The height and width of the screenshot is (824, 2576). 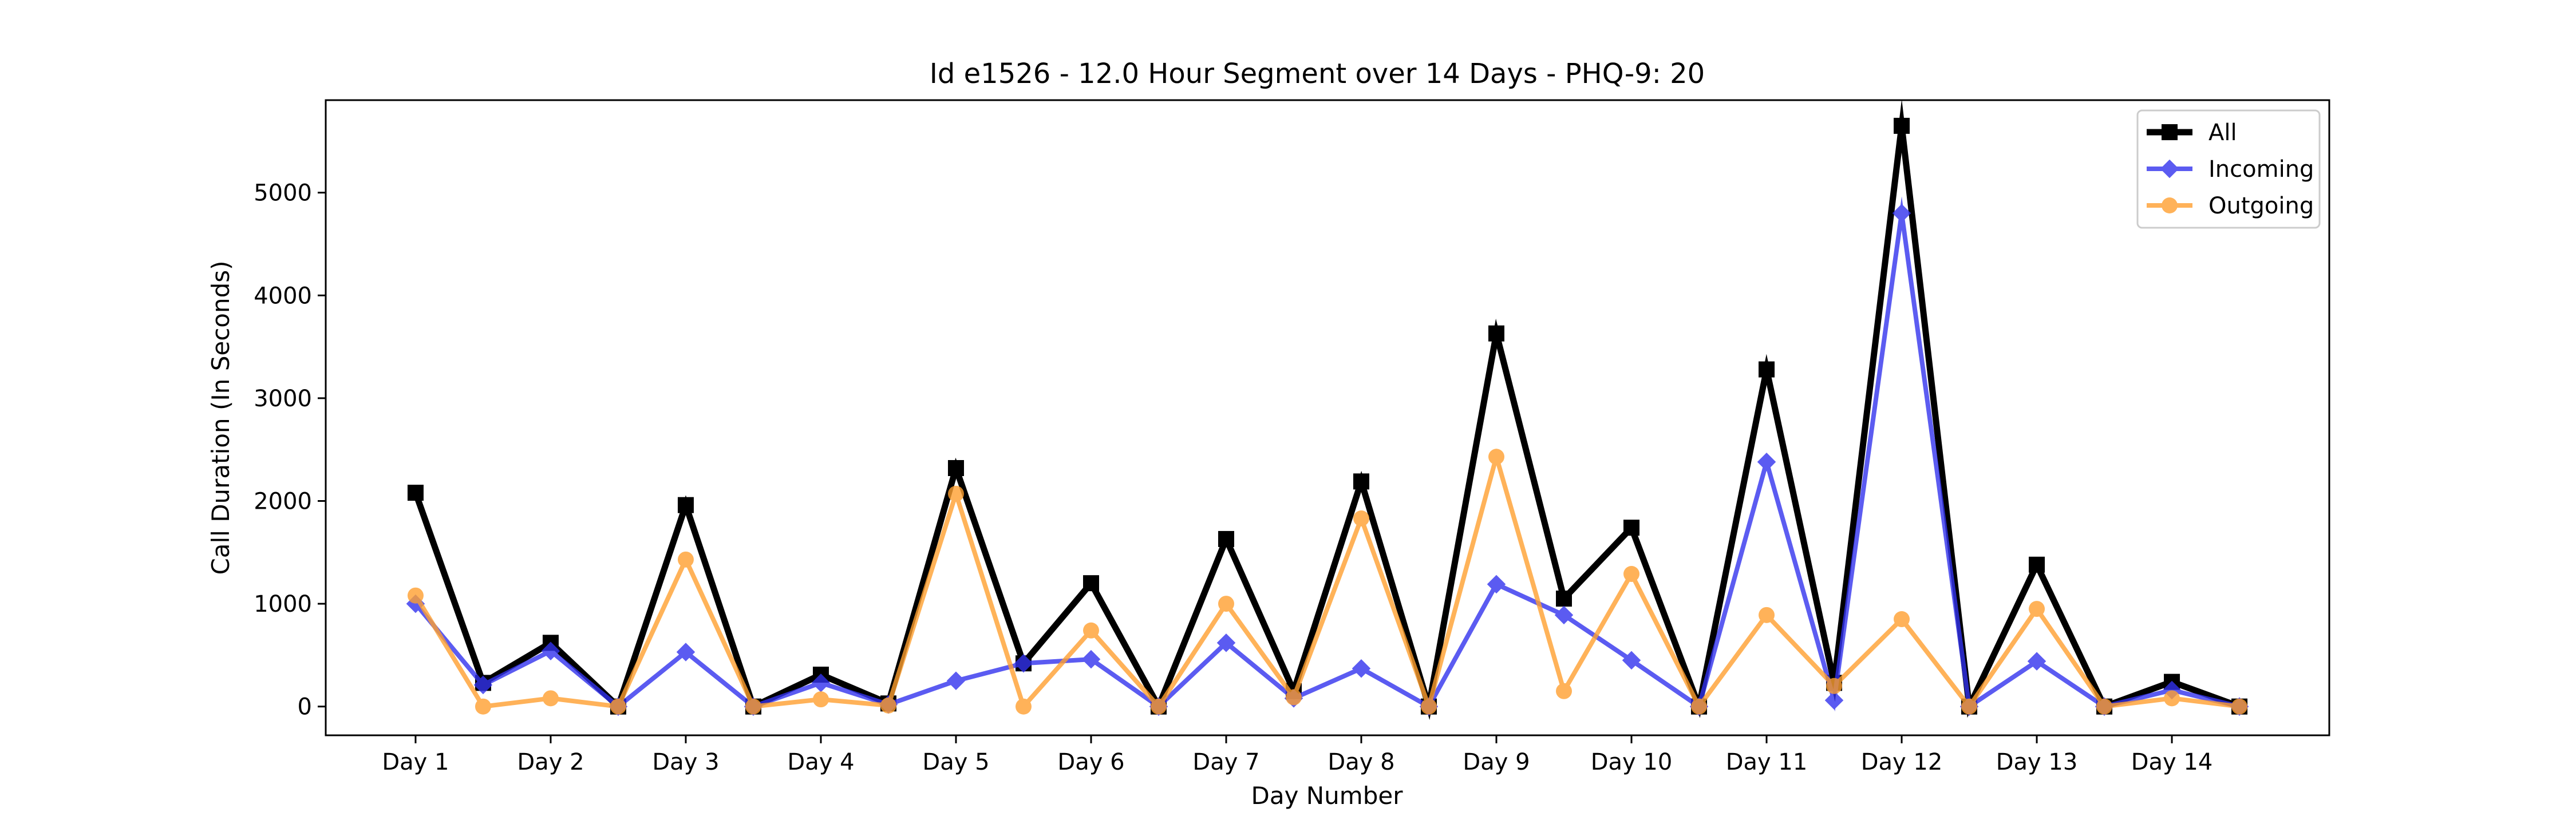 What do you see at coordinates (2261, 206) in the screenshot?
I see `legend-label: Outgoing` at bounding box center [2261, 206].